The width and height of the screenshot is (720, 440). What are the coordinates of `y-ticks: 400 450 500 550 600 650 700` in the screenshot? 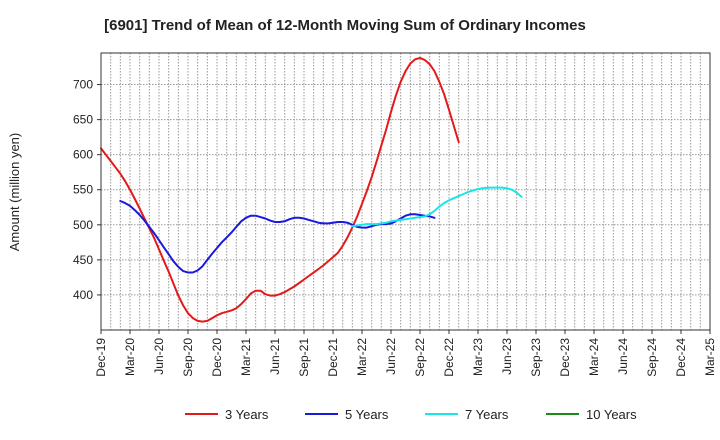 It's located at (87, 190).